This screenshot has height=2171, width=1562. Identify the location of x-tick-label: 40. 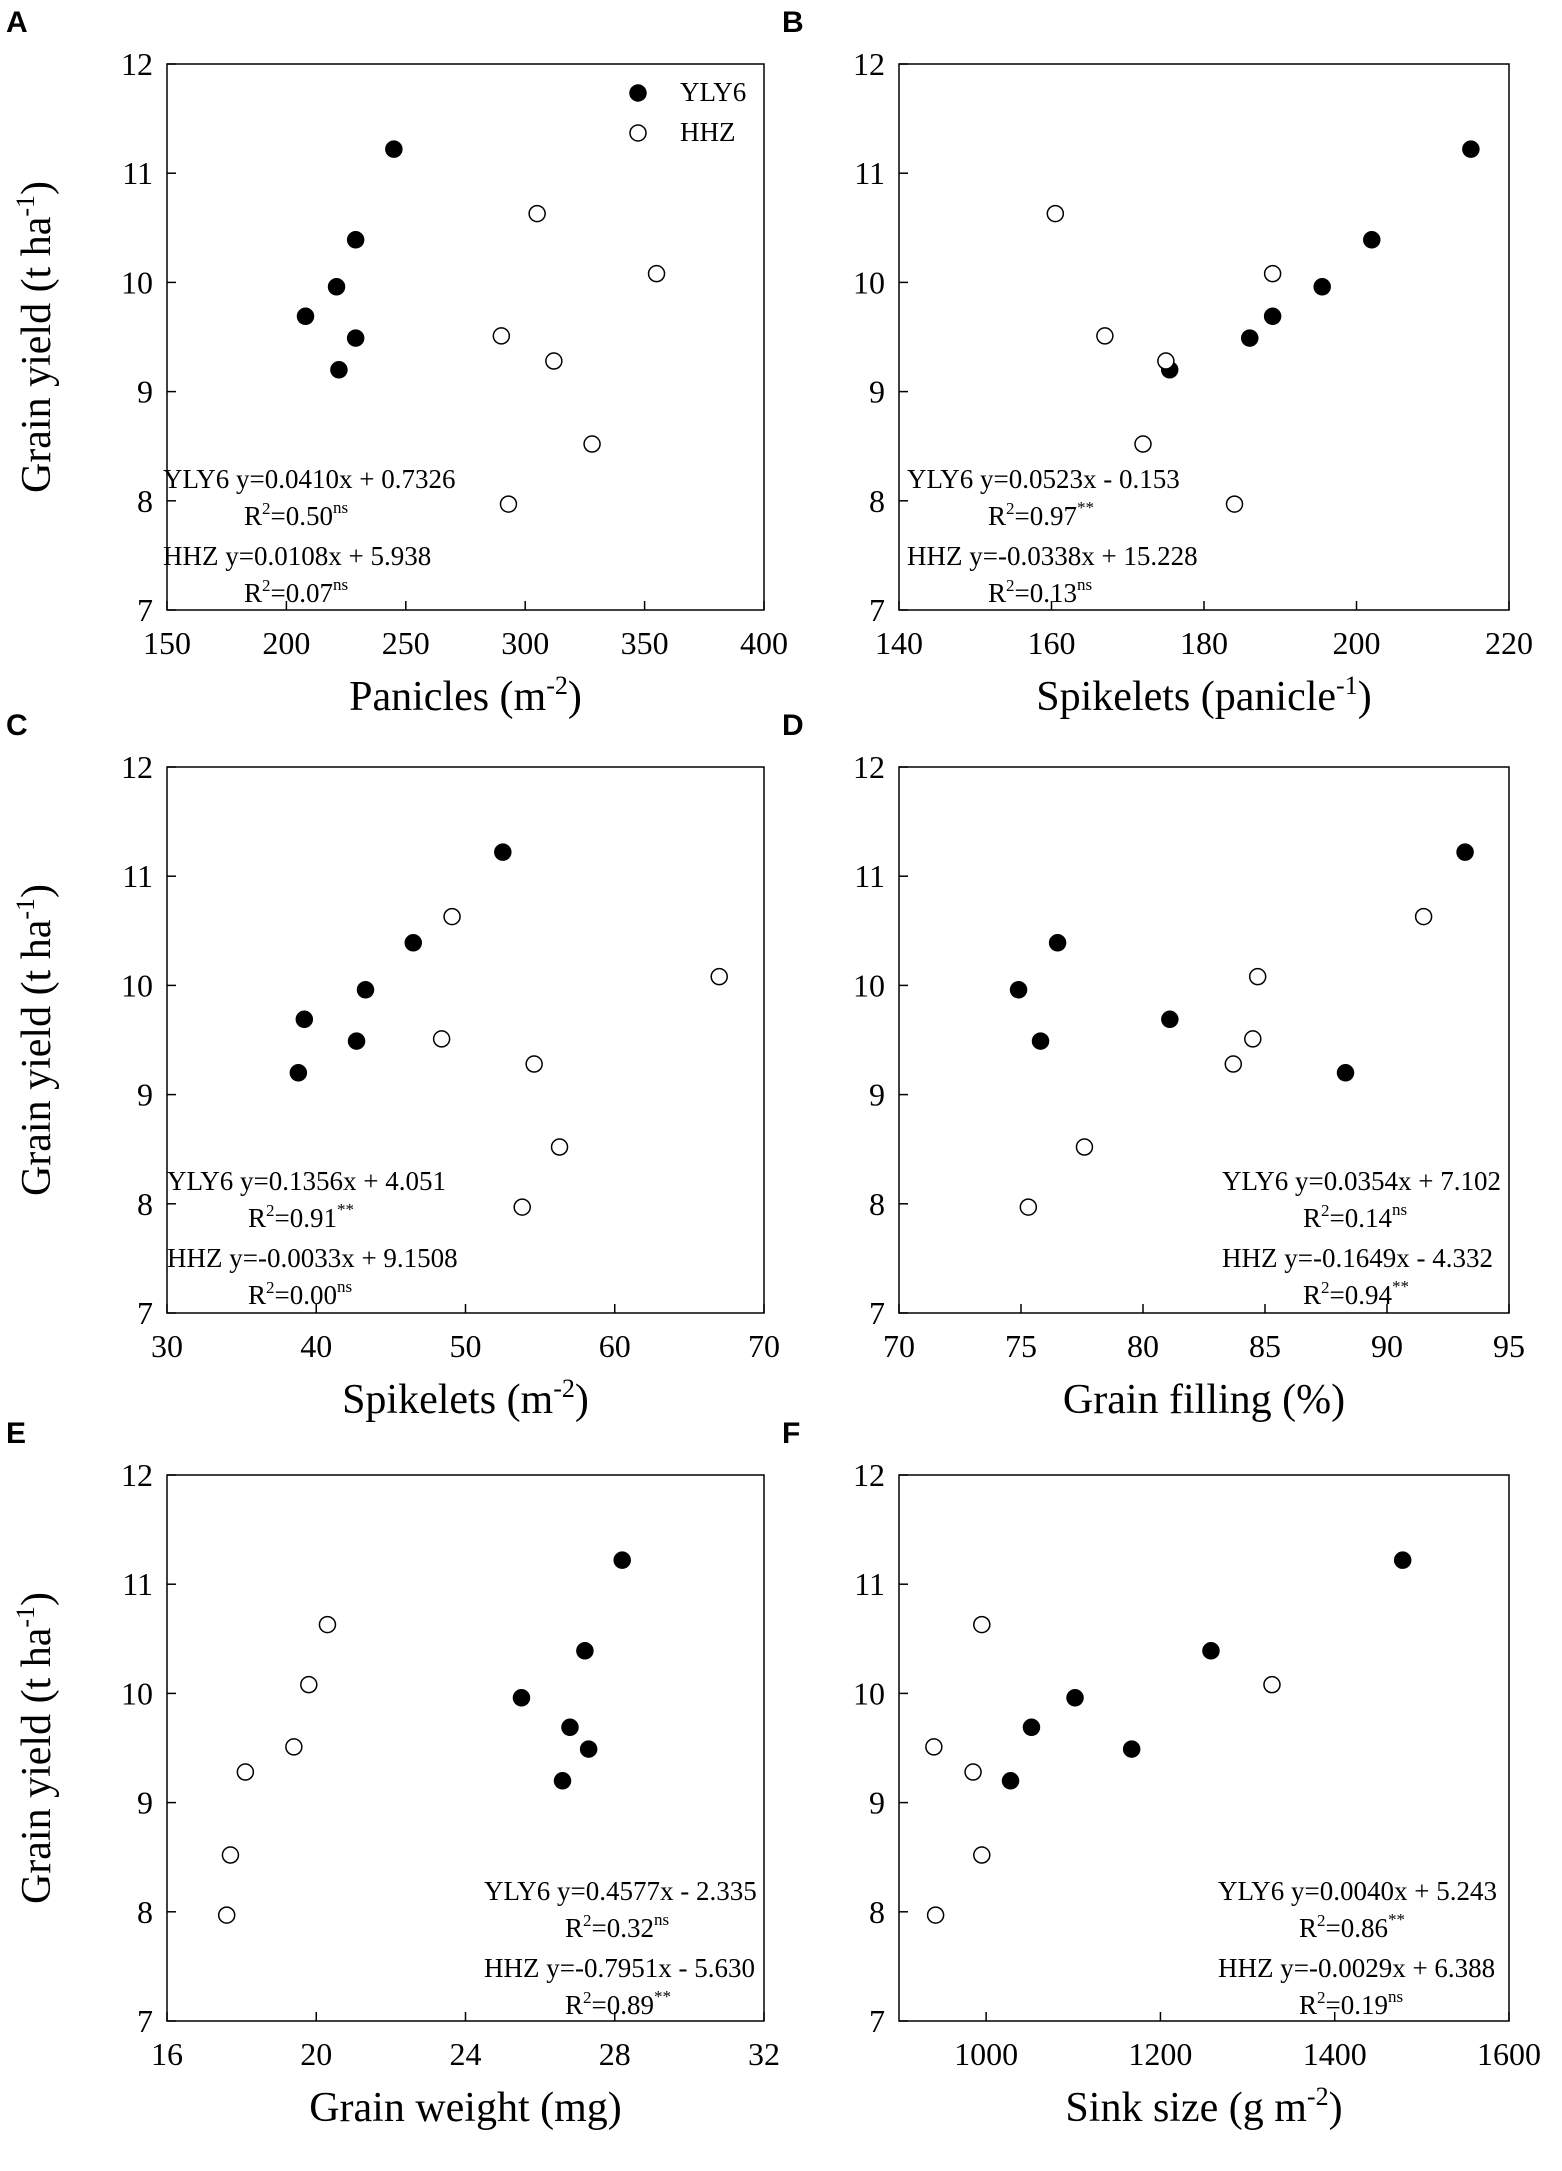
(316, 1346).